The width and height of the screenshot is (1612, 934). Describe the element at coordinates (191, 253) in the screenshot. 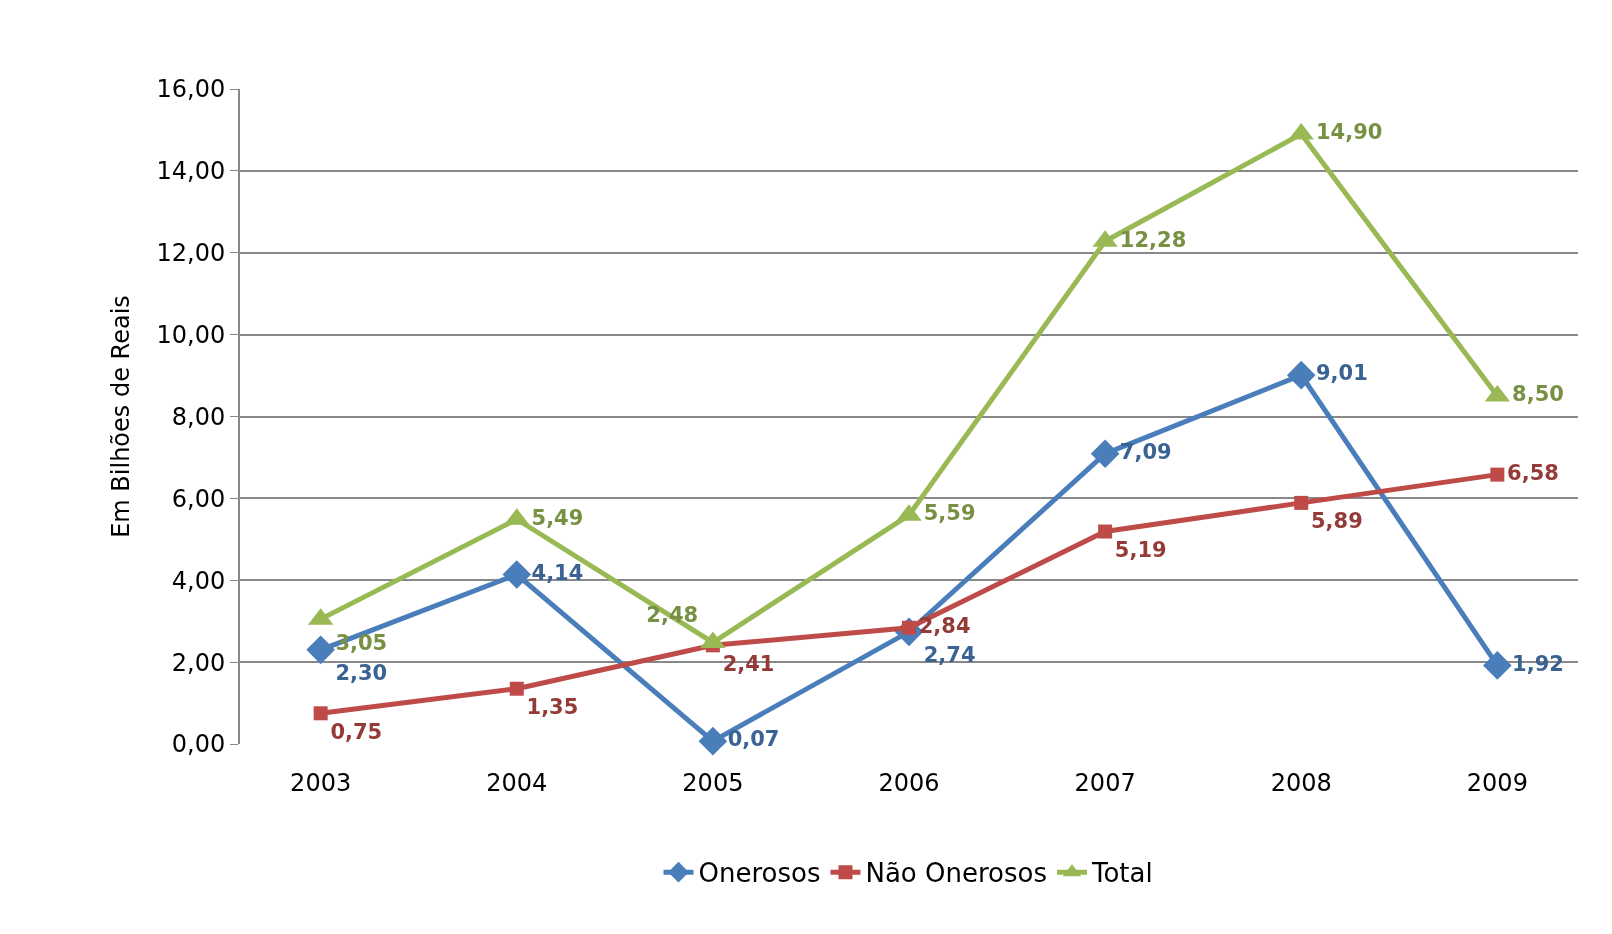

I see `y-tick-label: 12,00` at that location.